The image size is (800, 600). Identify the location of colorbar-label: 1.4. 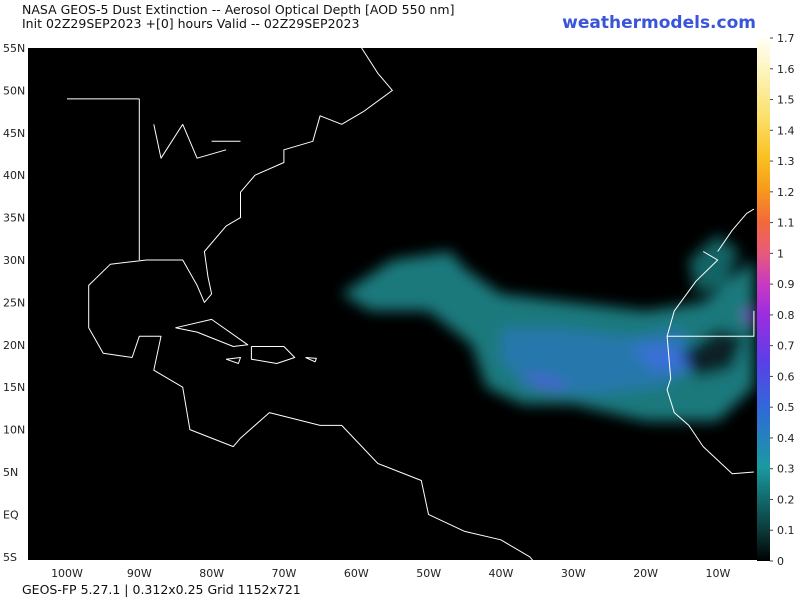
(786, 130).